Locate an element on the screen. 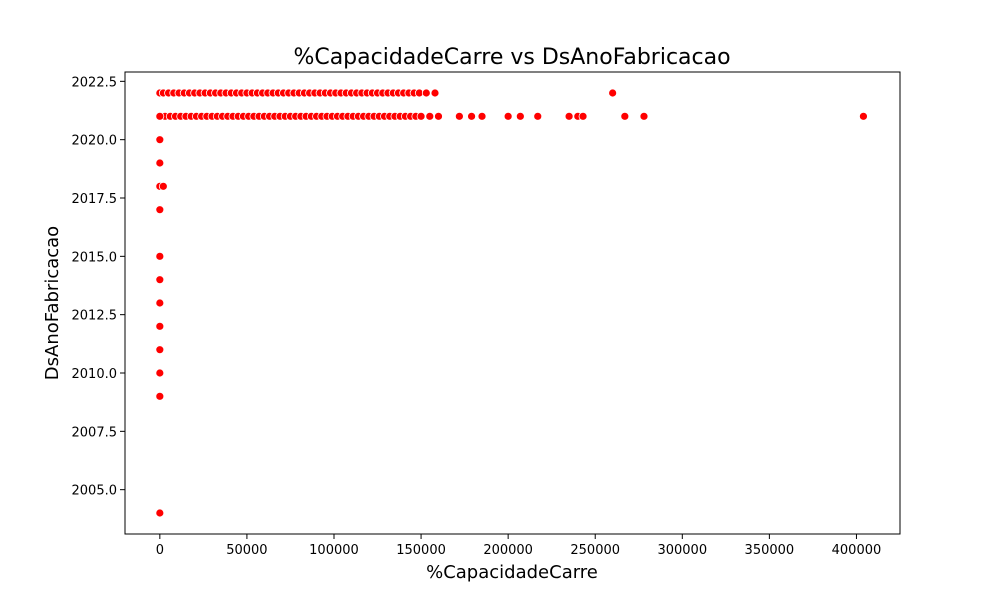 This screenshot has height=600, width=1000. y-tick-label: 2010.0 is located at coordinates (95, 374).